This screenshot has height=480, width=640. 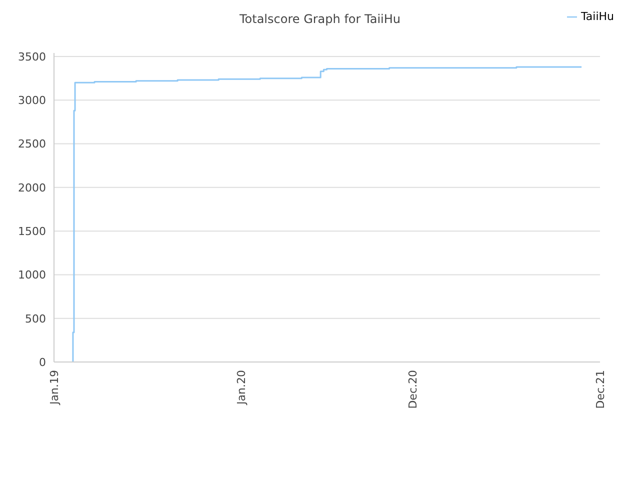 What do you see at coordinates (32, 187) in the screenshot?
I see `y-tick-label: 2000` at bounding box center [32, 187].